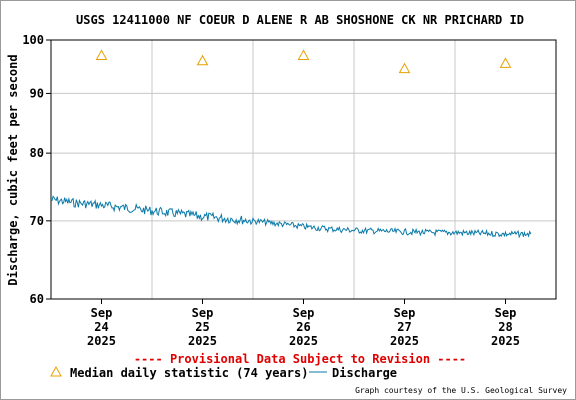 The image size is (576, 400). Describe the element at coordinates (189, 373) in the screenshot. I see `legend-median-label: Median daily statistic (74 years)` at that location.